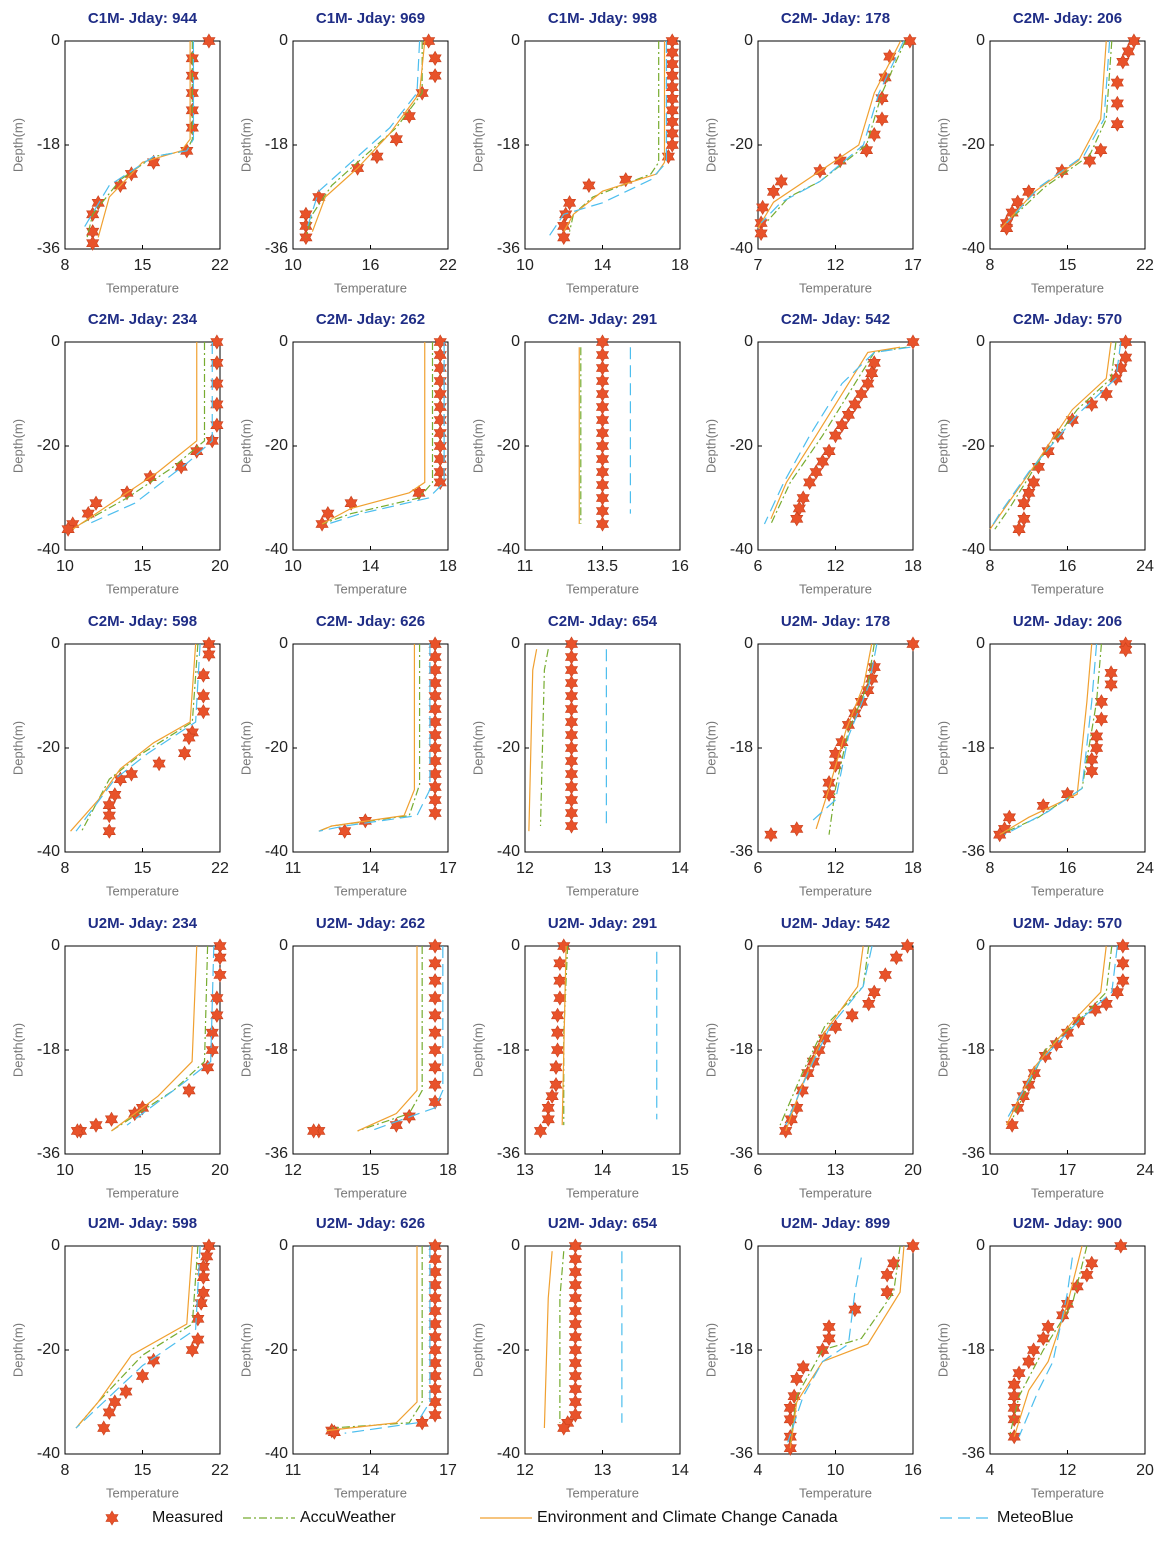 The width and height of the screenshot is (1166, 1558). What do you see at coordinates (835, 18) in the screenshot?
I see `panel-title: C2M- Jday: 178` at bounding box center [835, 18].